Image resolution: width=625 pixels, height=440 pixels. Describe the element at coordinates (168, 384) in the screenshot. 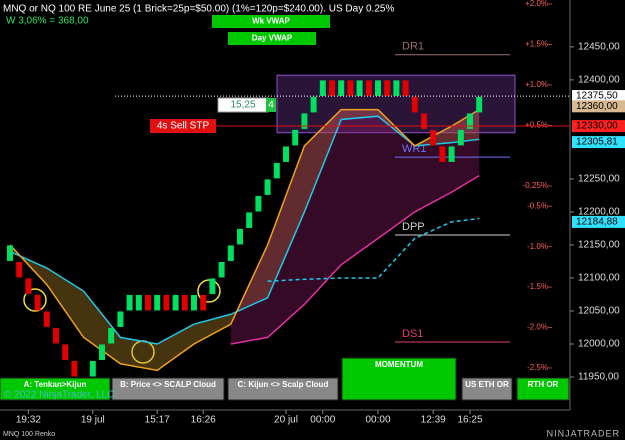

I see `signal-button-label: B: Price <> SCALP Cloud` at that location.